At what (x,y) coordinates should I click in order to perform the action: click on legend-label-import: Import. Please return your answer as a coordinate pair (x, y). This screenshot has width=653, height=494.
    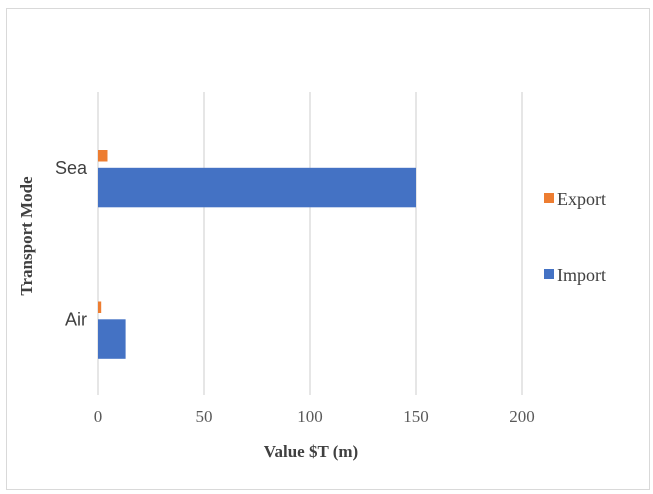
    Looking at the image, I should click on (581, 275).